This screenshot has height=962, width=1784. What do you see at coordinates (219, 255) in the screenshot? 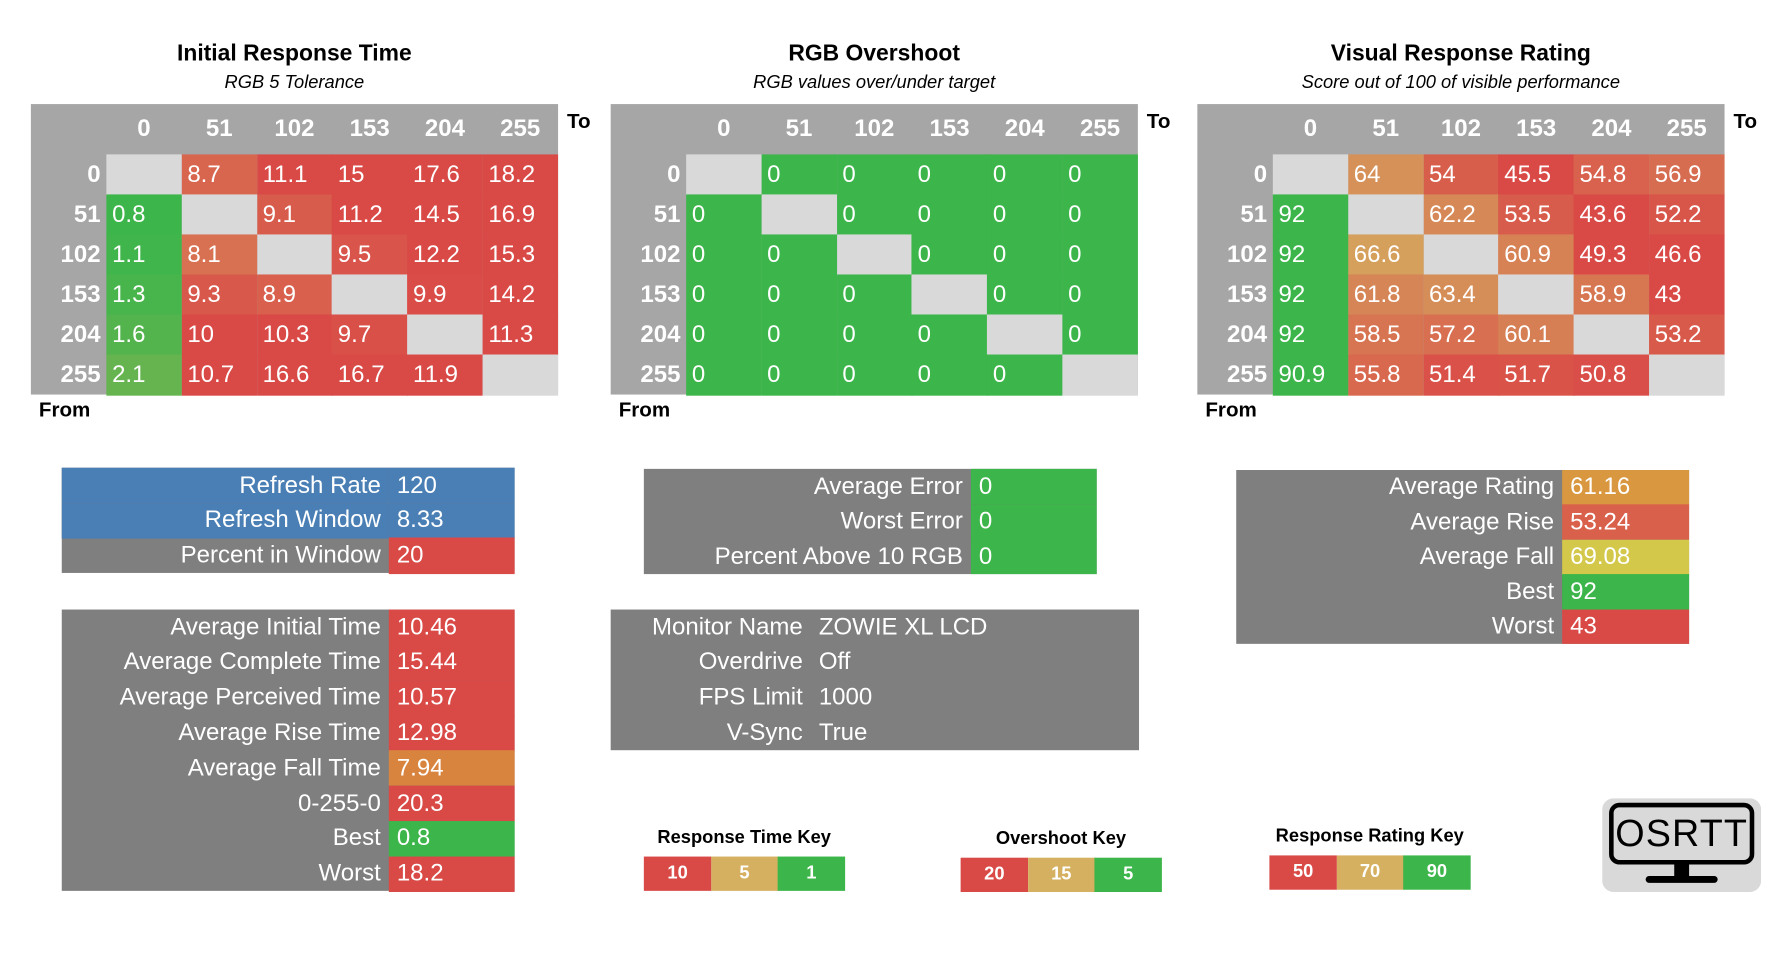
I see `matrix-cell: 8.1` at bounding box center [219, 255].